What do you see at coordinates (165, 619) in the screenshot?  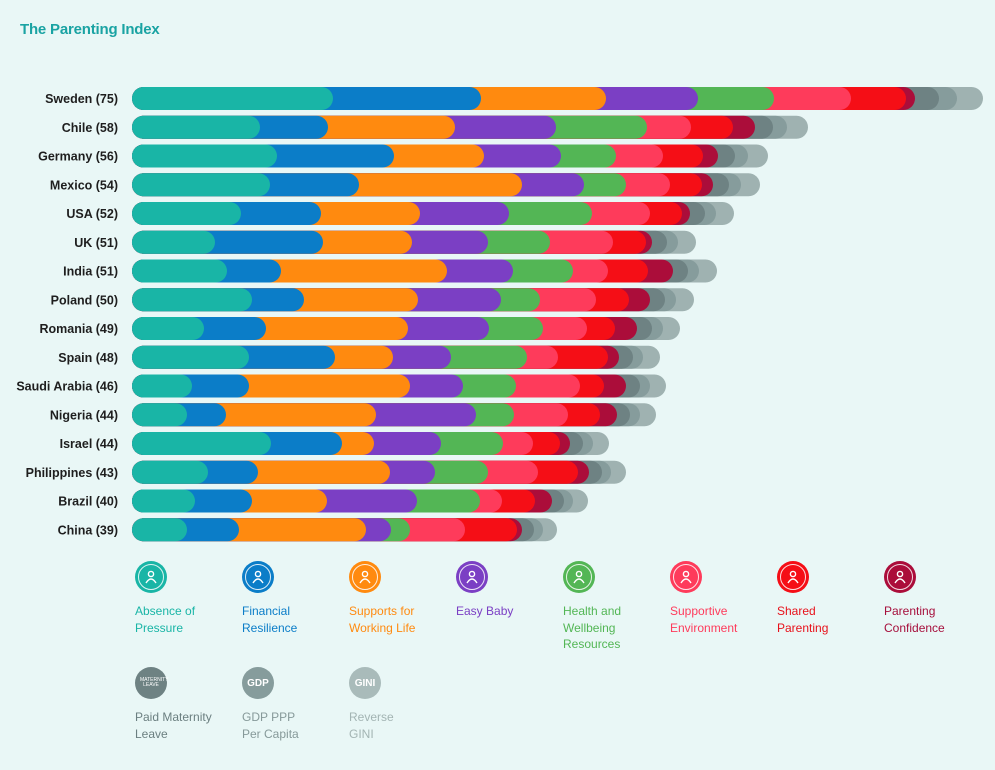 I see `legend-label: Absence of Pressure` at bounding box center [165, 619].